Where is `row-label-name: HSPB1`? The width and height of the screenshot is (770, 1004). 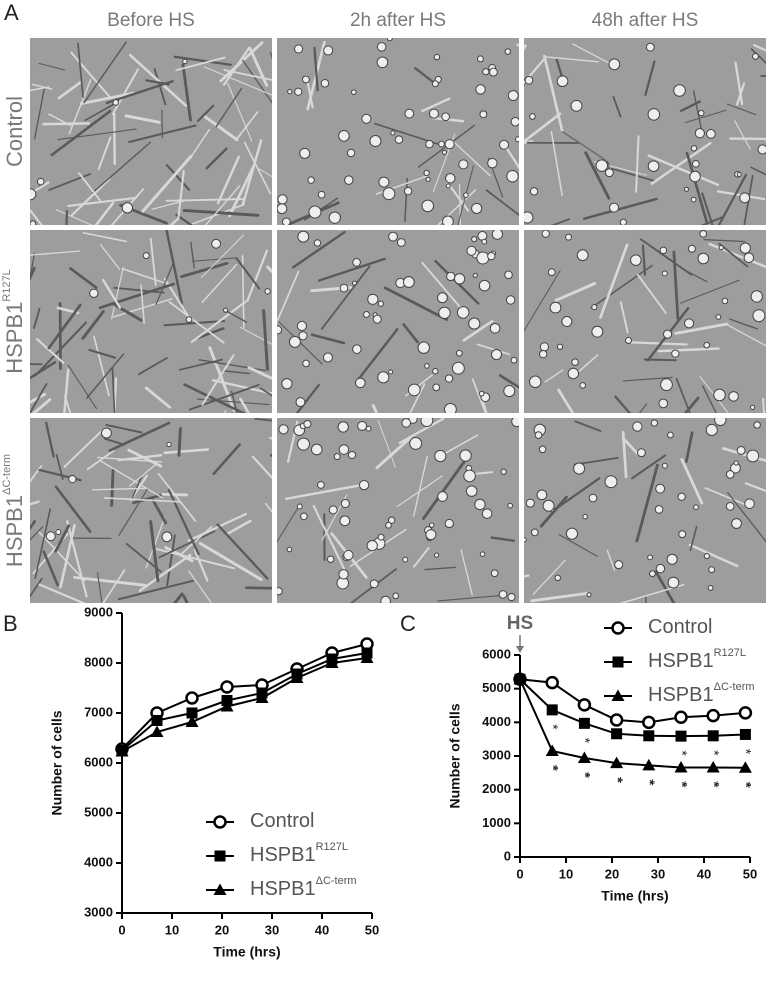
row-label-name: HSPB1 is located at coordinates (14, 531).